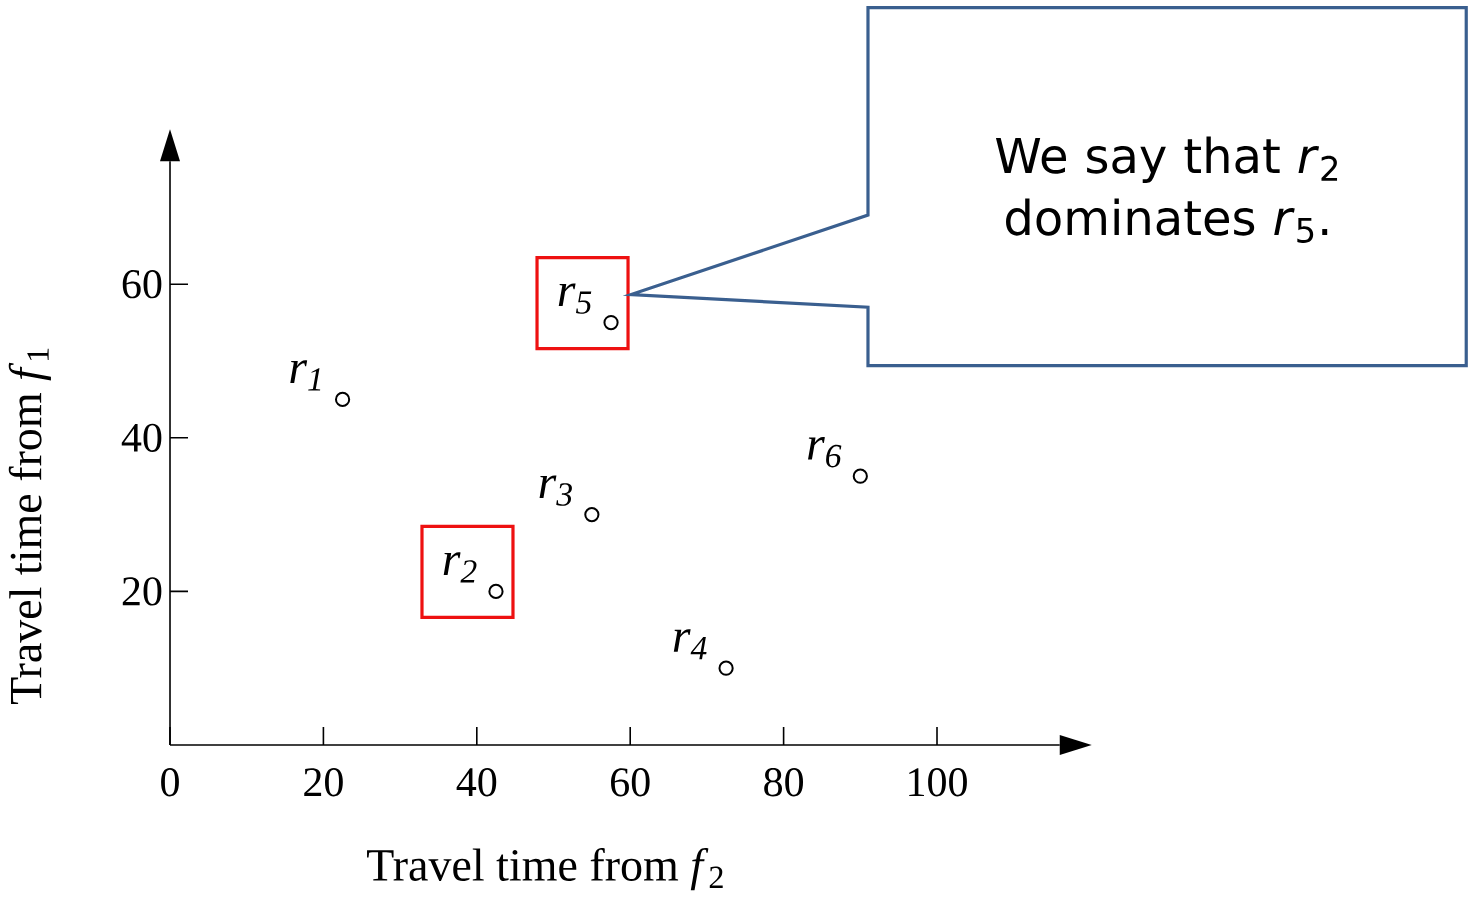  What do you see at coordinates (305, 375) in the screenshot?
I see `annotation: r$_{1}$` at bounding box center [305, 375].